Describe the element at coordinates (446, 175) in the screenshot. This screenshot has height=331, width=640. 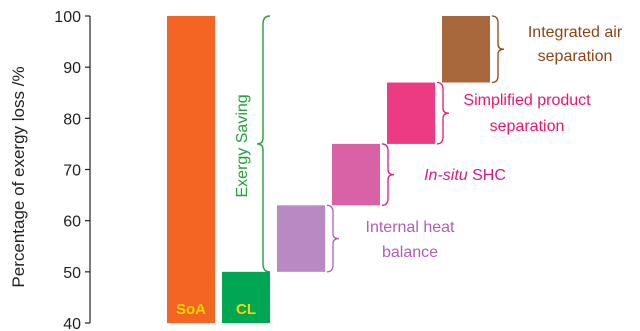
I see `annotation-label-1-part-0: In-situ` at that location.